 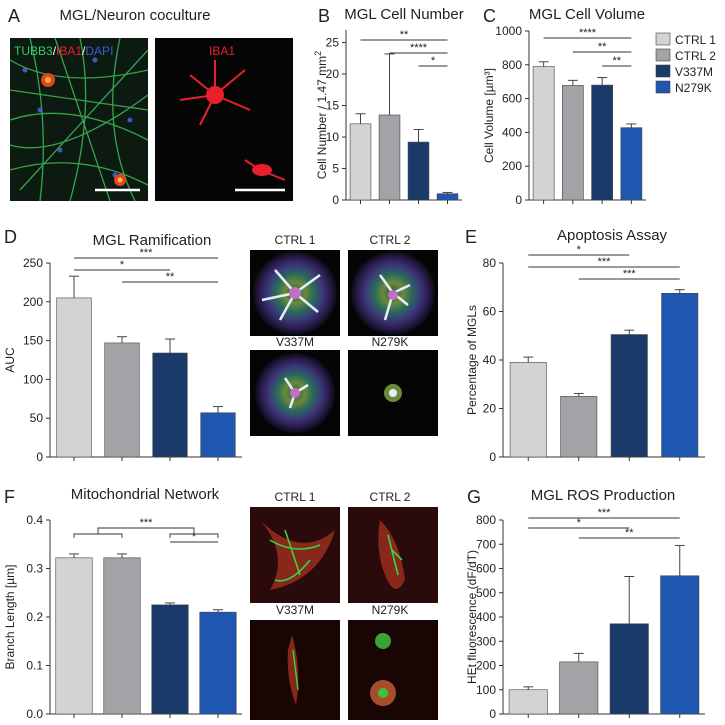 I want to click on significance-bracket, so click(x=146, y=532).